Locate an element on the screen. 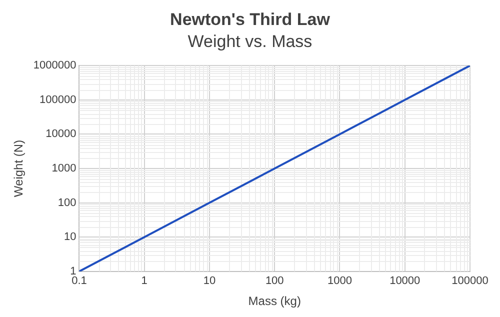 Image resolution: width=500 pixels, height=317 pixels. x-tick-label: 100 is located at coordinates (274, 281).